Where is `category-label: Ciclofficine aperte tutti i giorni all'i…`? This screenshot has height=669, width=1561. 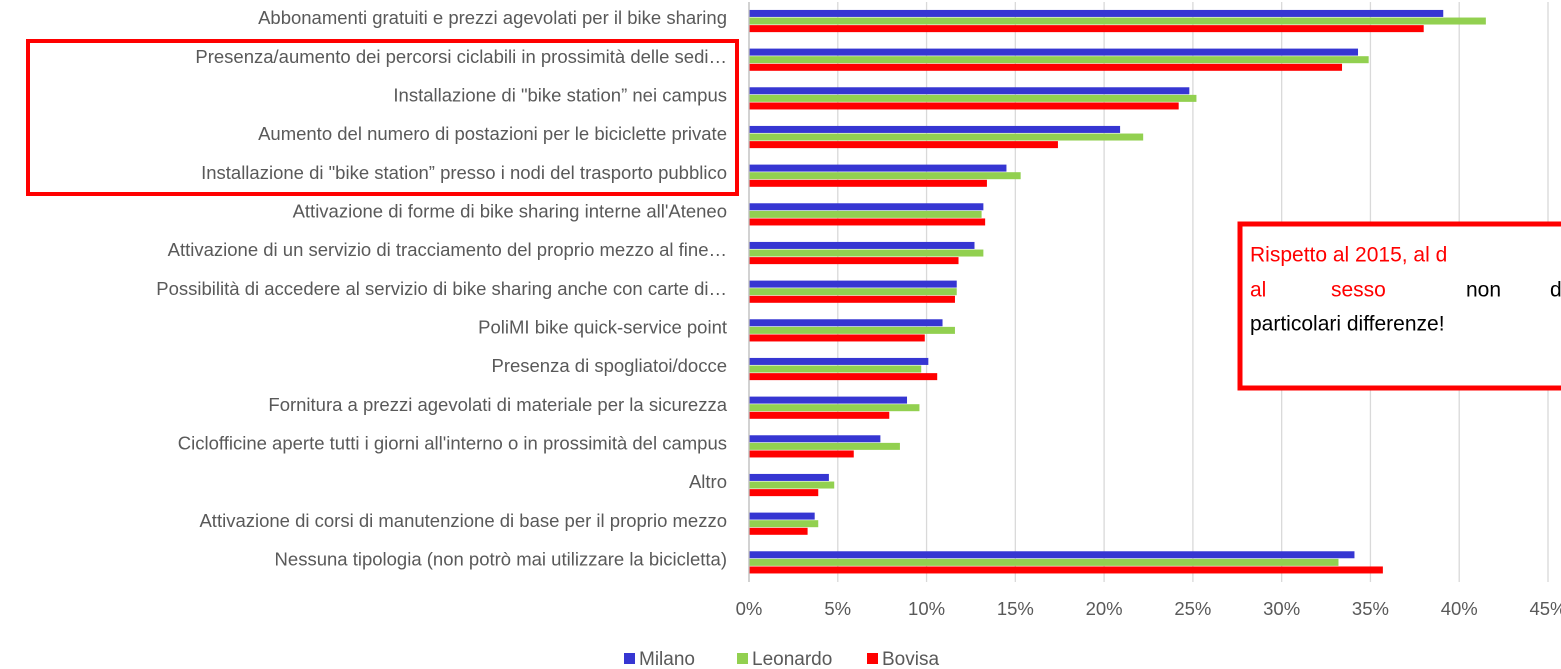
category-label: Ciclofficine aperte tutti i giorni all'i… is located at coordinates (452, 443).